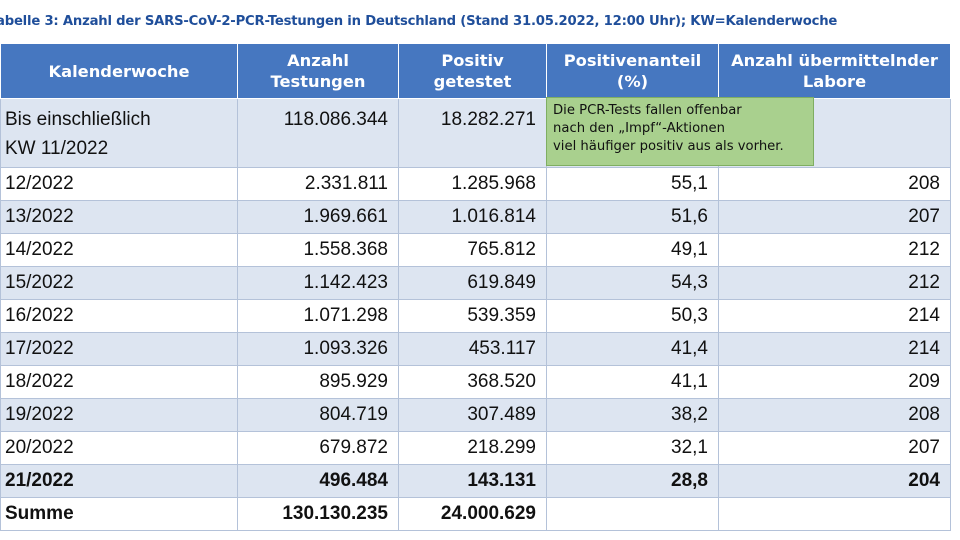 This screenshot has height=540, width=960. What do you see at coordinates (632, 283) in the screenshot?
I see `cell-share: 54,3` at bounding box center [632, 283].